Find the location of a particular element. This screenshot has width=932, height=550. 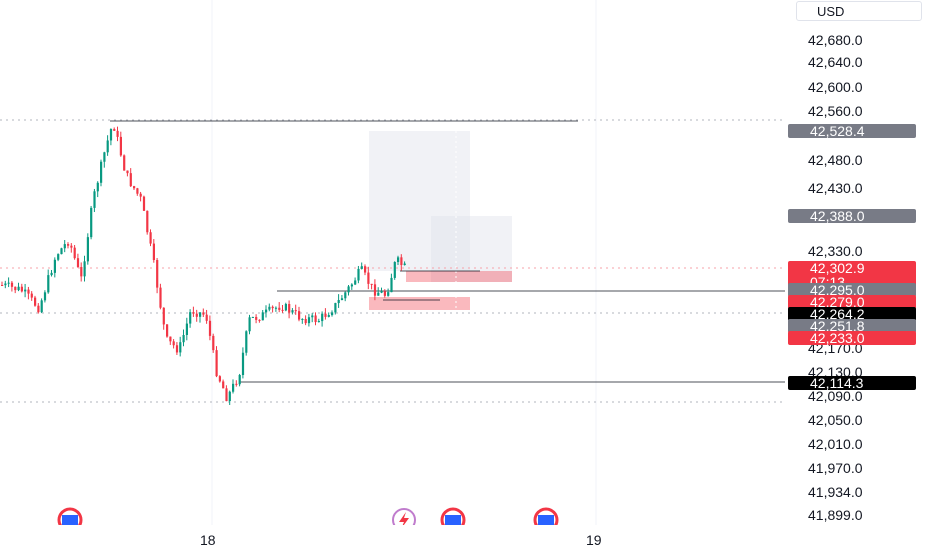

currency-button: USD is located at coordinates (859, 11).